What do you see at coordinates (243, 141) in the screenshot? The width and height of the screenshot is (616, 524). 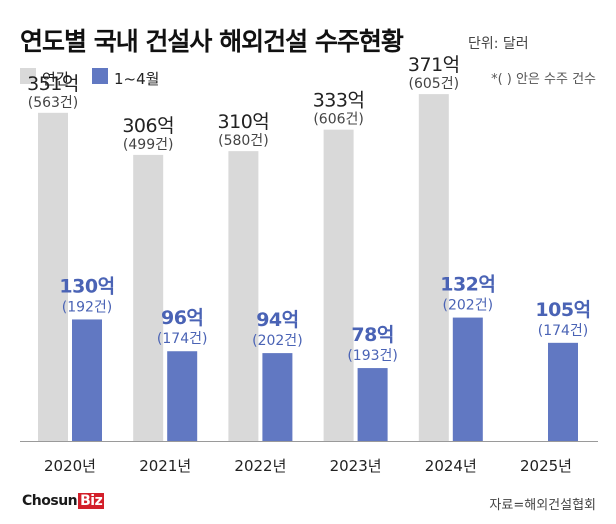 I see `annual-count-label: (580건)` at bounding box center [243, 141].